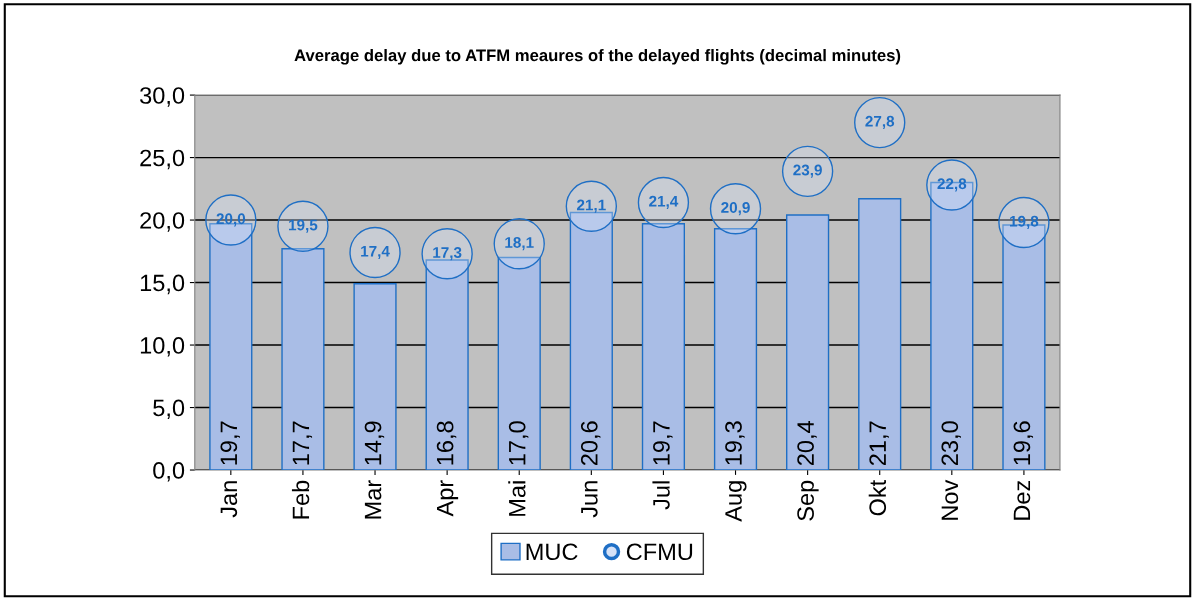 This screenshot has height=598, width=1195. I want to click on data-label: 19,6, so click(1023, 443).